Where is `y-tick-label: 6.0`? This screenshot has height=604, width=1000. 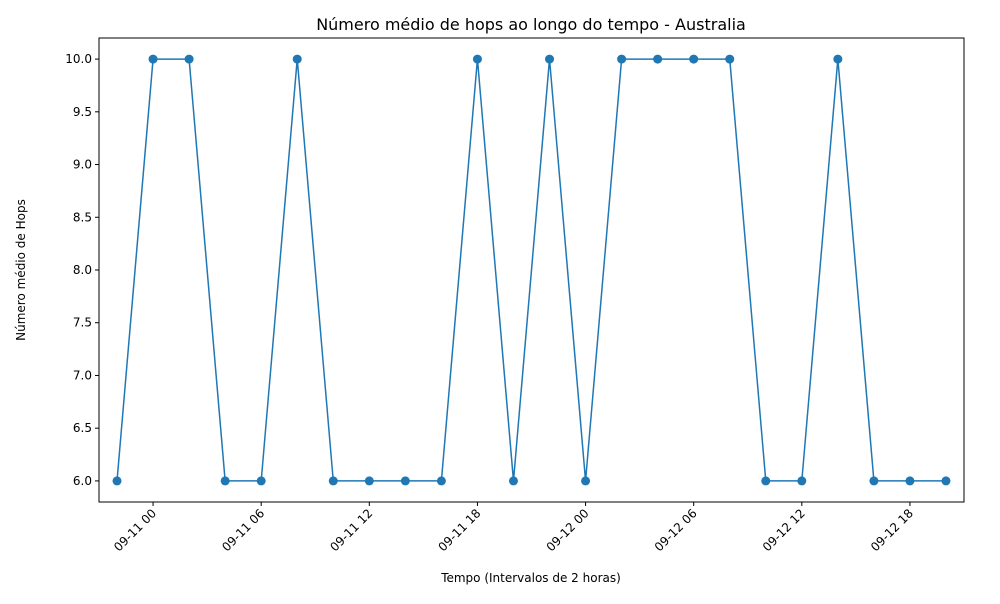
y-tick-label: 6.0 is located at coordinates (82, 481).